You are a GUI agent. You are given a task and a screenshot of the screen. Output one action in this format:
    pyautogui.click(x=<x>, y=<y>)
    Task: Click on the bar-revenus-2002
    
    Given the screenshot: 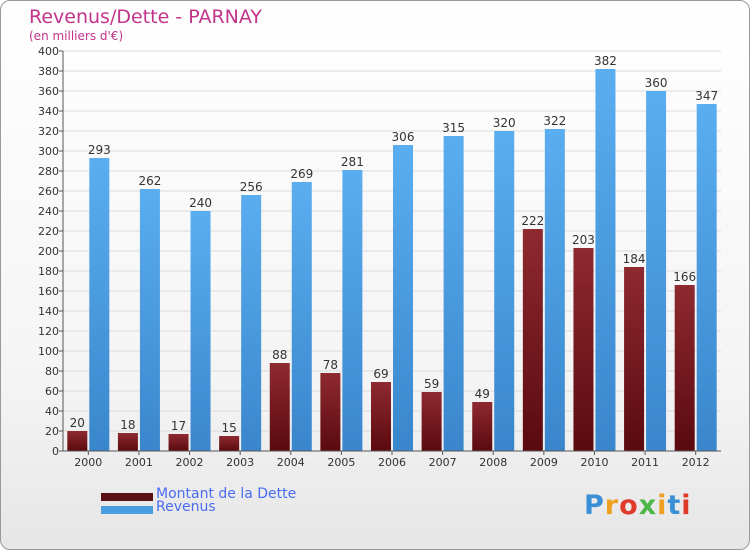 What is the action you would take?
    pyautogui.click(x=200, y=331)
    